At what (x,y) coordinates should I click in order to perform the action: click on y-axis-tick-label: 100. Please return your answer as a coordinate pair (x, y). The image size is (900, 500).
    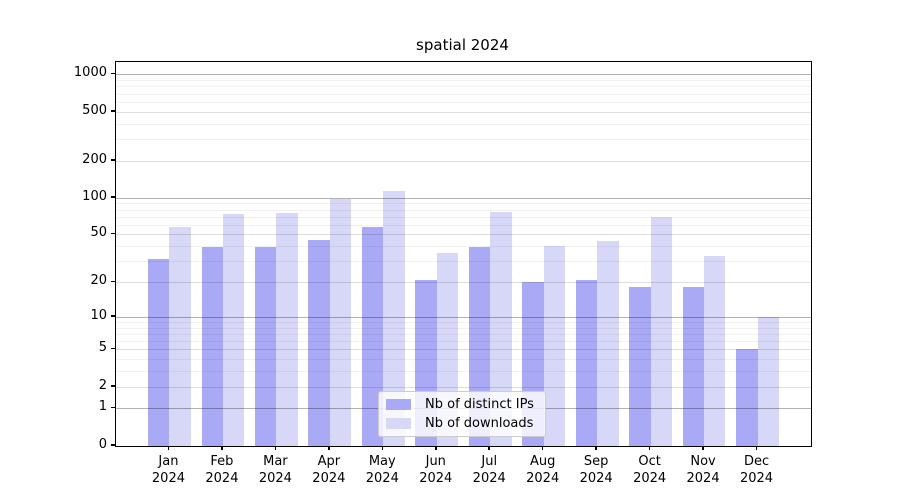
    Looking at the image, I should click on (94, 196).